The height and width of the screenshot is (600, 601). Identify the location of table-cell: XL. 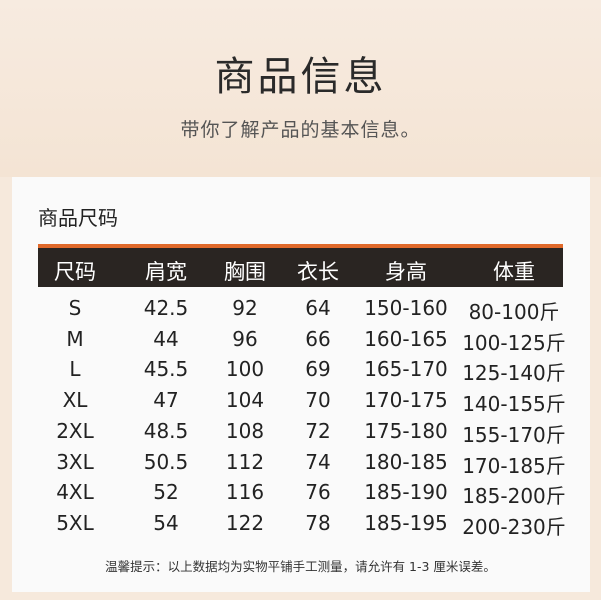
(75, 400).